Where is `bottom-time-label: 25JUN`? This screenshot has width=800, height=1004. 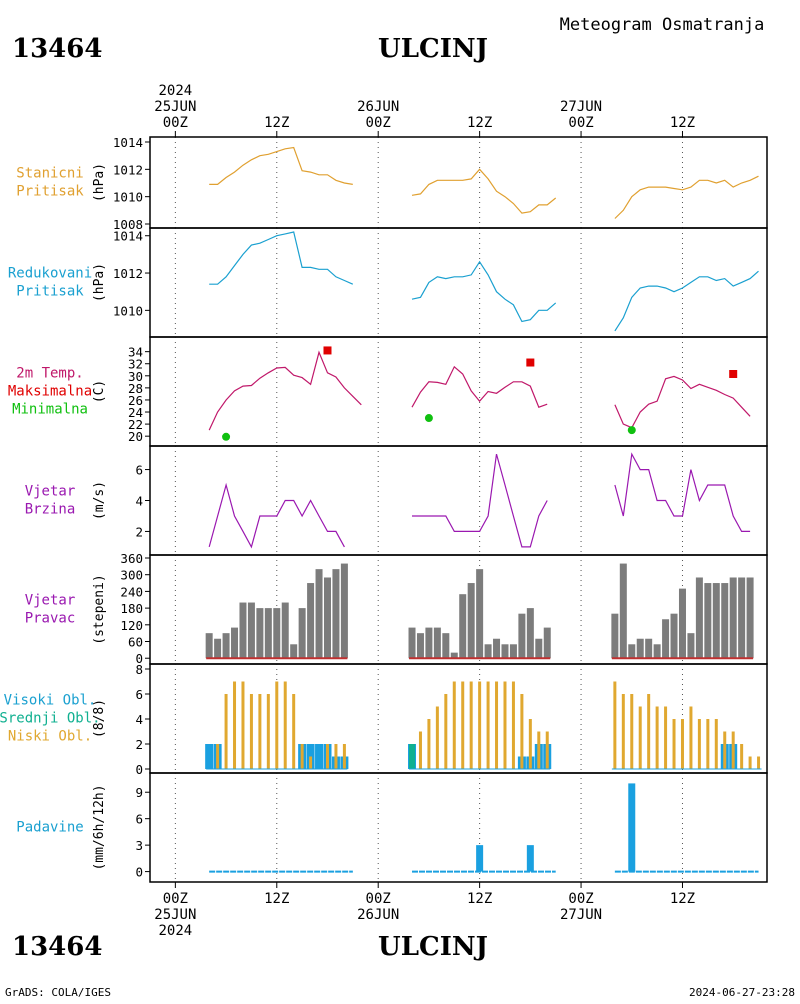 bottom-time-label: 25JUN is located at coordinates (175, 915).